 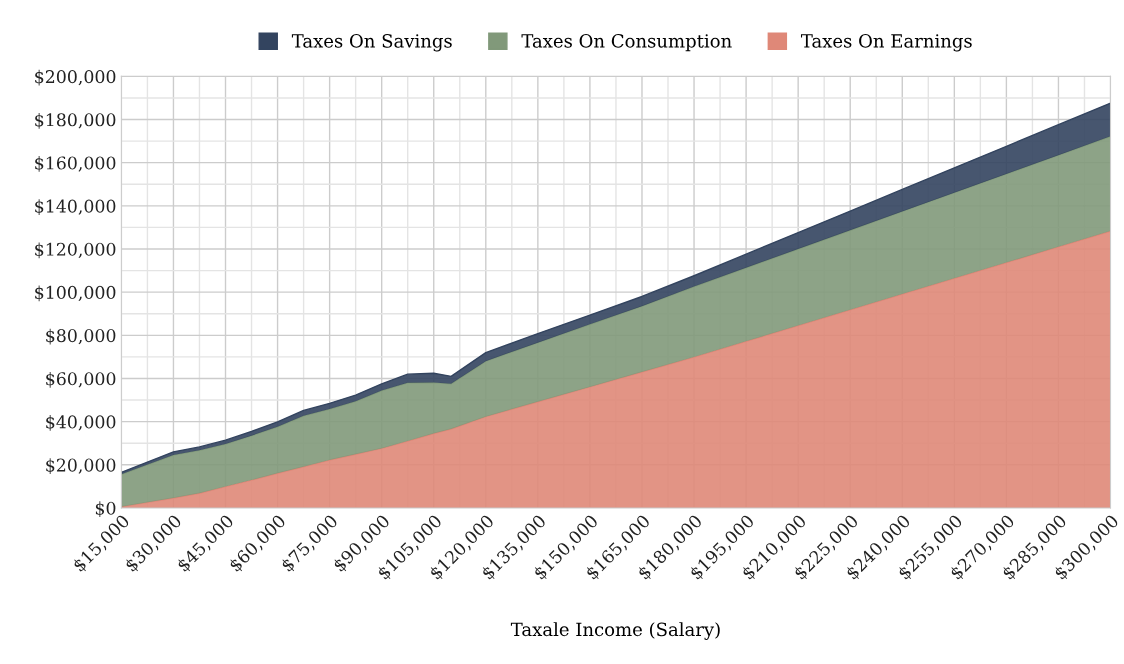 What do you see at coordinates (626, 43) in the screenshot?
I see `legend-label: Taxes On Consumption` at bounding box center [626, 43].